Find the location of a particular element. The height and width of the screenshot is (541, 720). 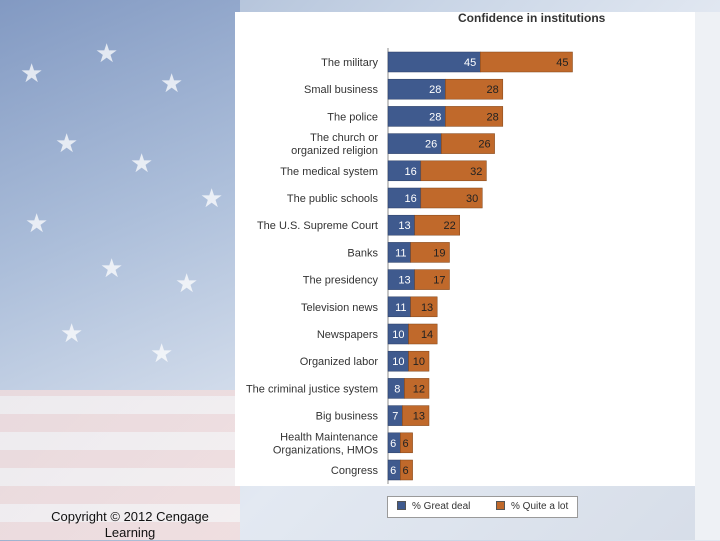

data-label-quite-a-lot: 19 is located at coordinates (439, 253).